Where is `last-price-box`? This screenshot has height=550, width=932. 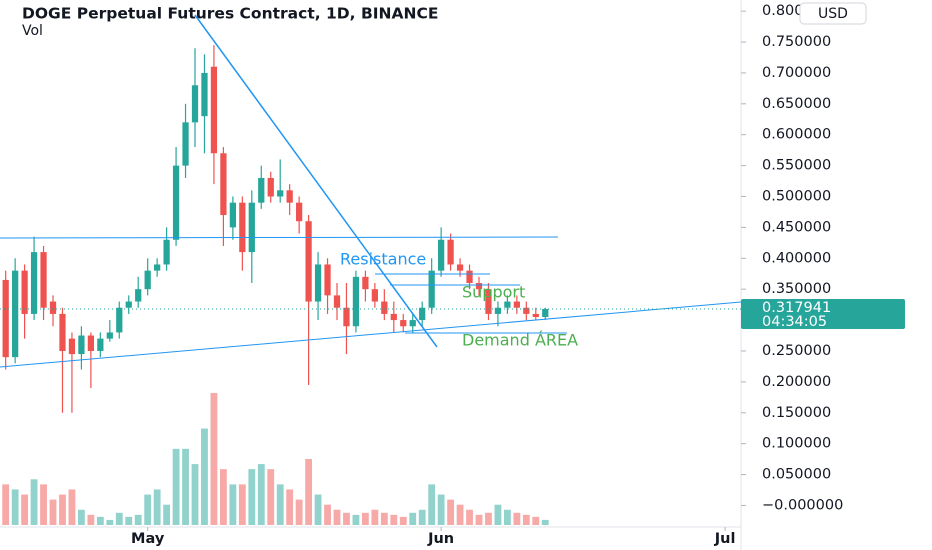
last-price-box is located at coordinates (823, 313).